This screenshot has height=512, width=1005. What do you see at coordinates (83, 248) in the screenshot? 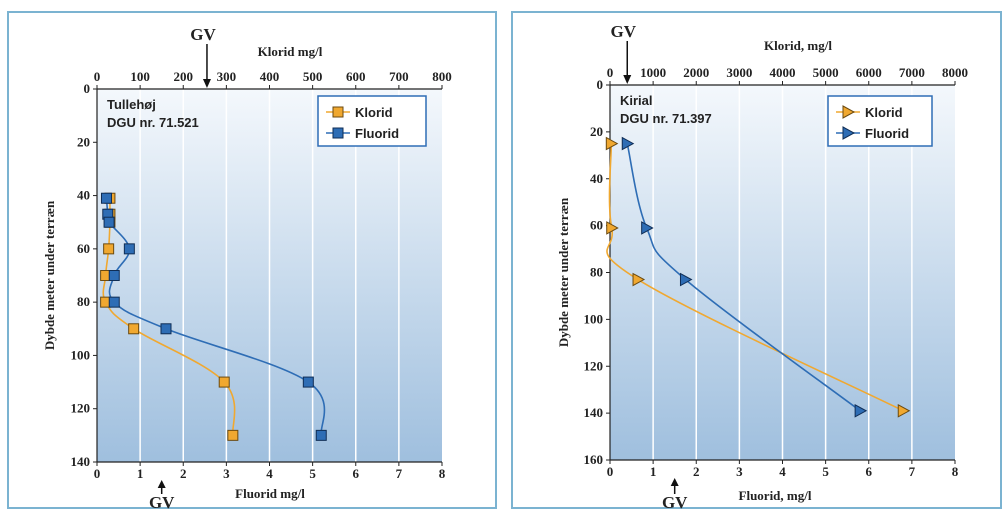
I see `y-tick-label: 60` at bounding box center [83, 248].